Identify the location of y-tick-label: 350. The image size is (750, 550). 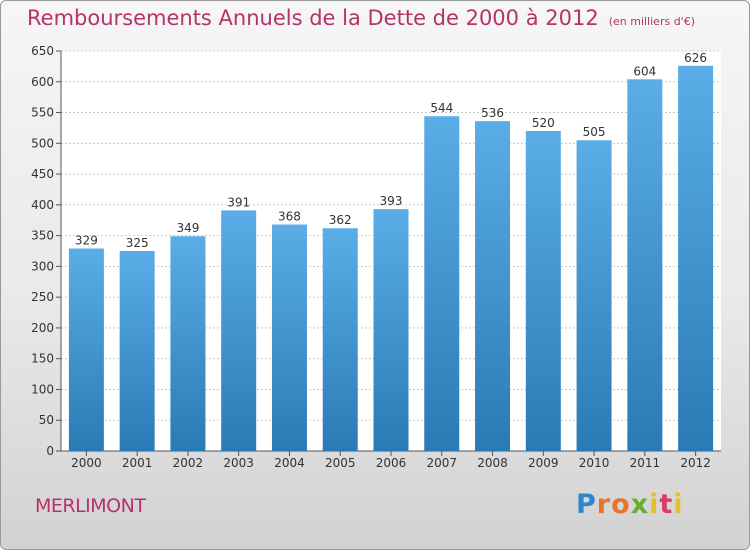
(42, 236).